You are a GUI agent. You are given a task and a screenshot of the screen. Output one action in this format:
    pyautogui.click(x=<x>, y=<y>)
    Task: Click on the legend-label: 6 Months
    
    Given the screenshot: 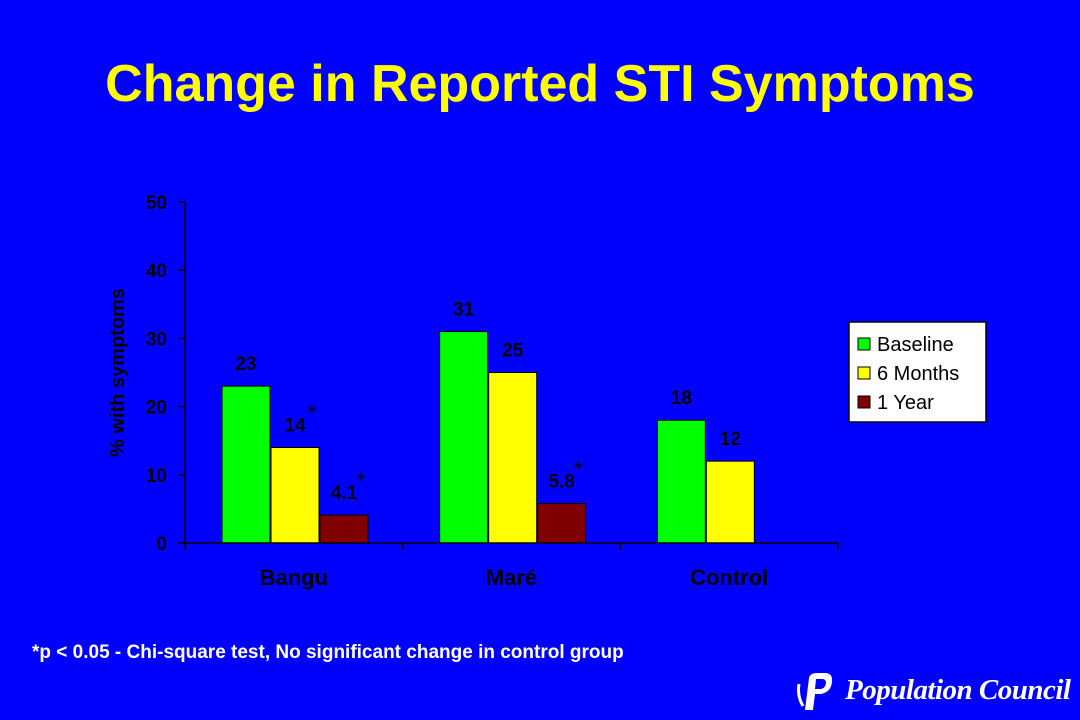 What is the action you would take?
    pyautogui.click(x=918, y=374)
    